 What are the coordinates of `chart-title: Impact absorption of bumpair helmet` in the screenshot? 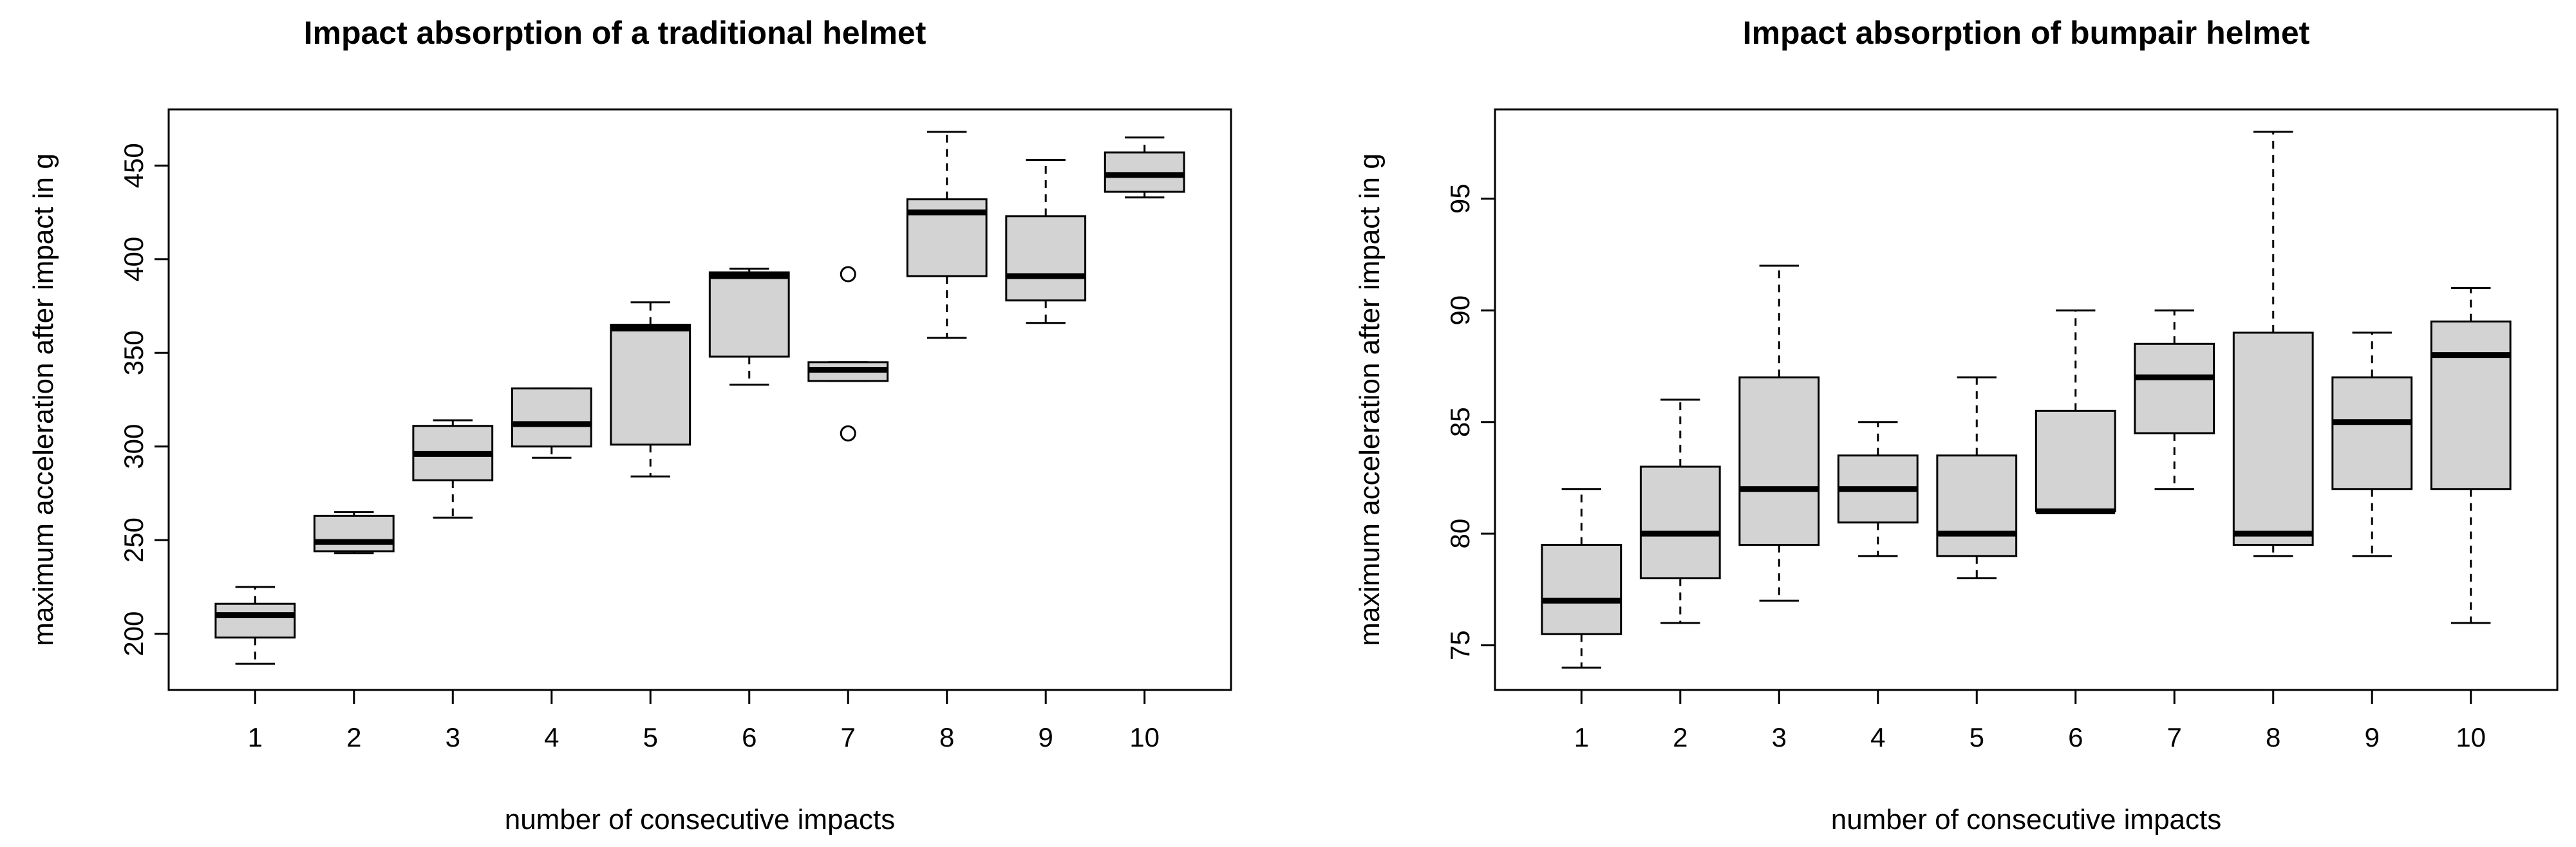 It's located at (2026, 33).